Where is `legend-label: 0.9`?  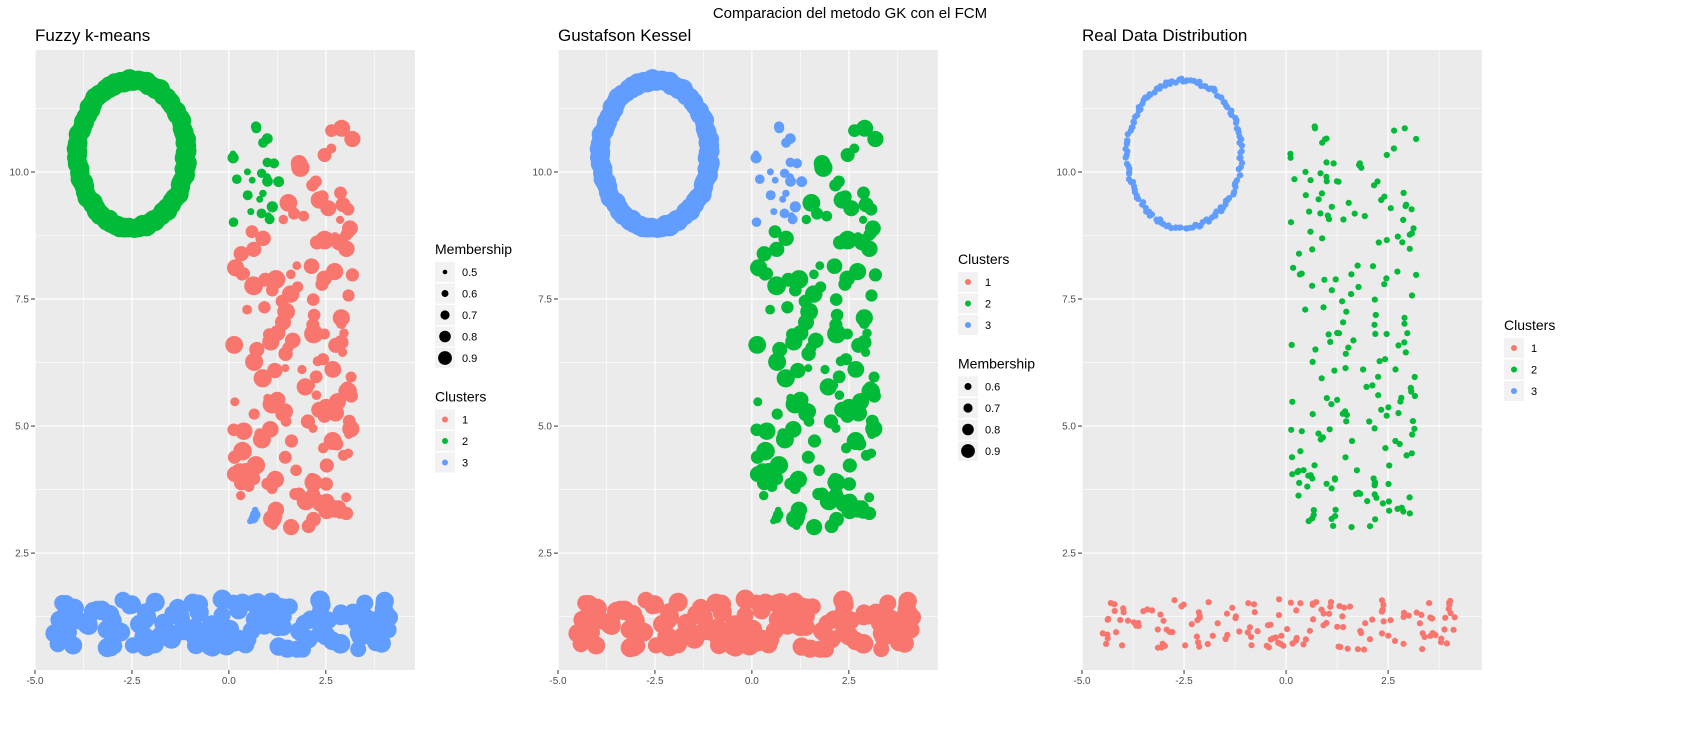
legend-label: 0.9 is located at coordinates (992, 452).